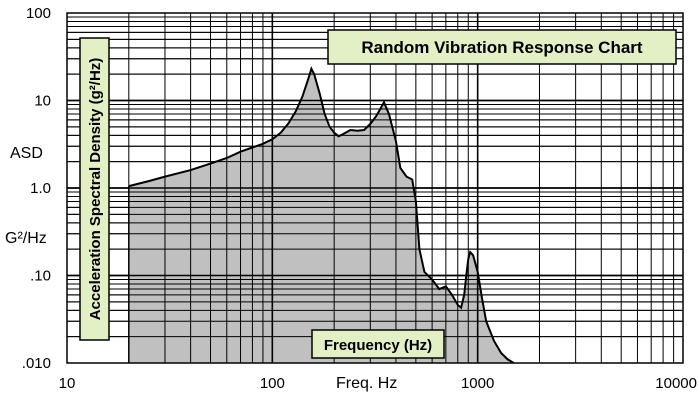  I want to click on x-caption: Freq. Hz, so click(366, 383).